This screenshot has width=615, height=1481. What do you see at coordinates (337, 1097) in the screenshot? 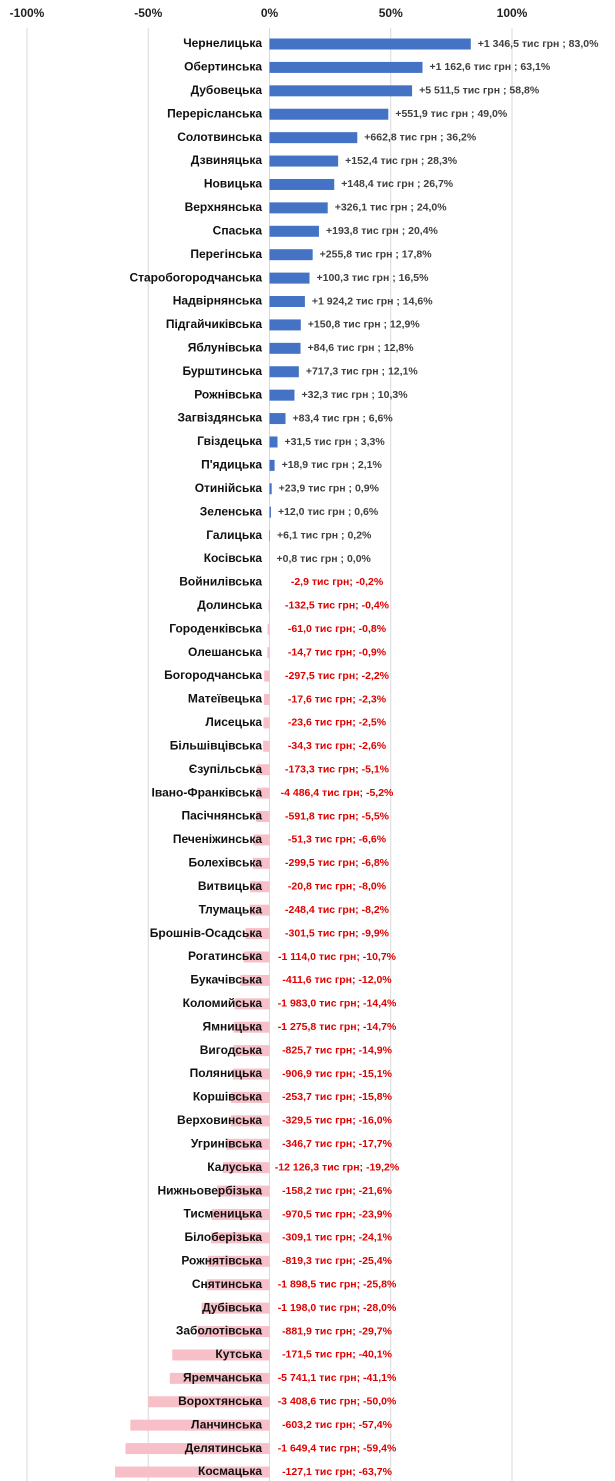
I see `data-label: -253,7 тис грн; -15,8%` at bounding box center [337, 1097].